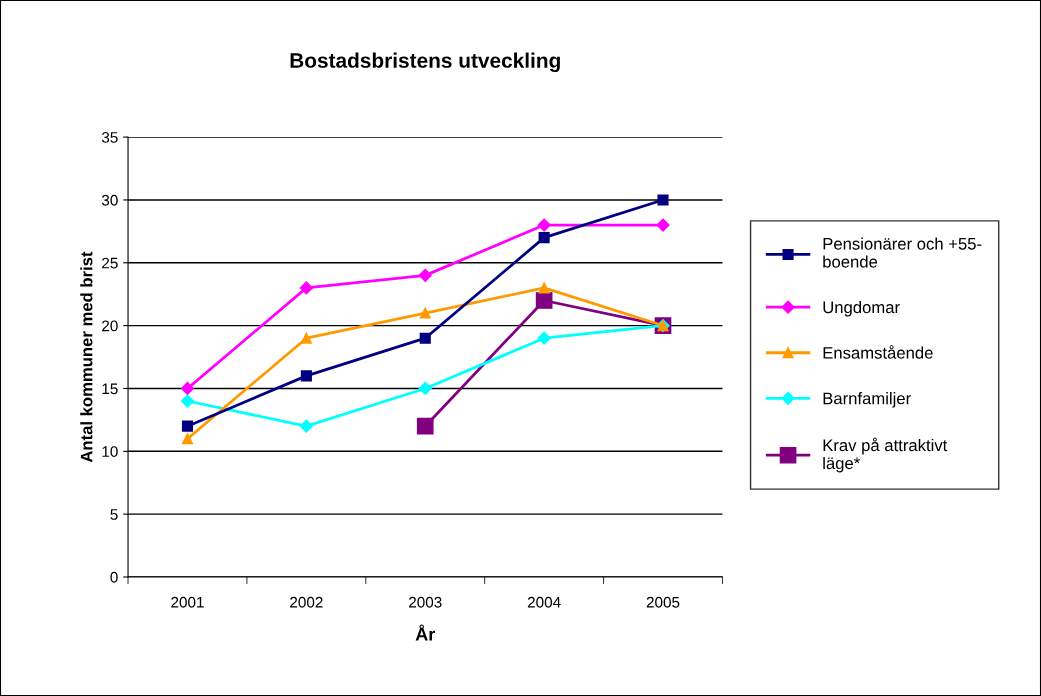 This screenshot has height=696, width=1041. What do you see at coordinates (867, 400) in the screenshot?
I see `legend-label: Barnfamiljer` at bounding box center [867, 400].